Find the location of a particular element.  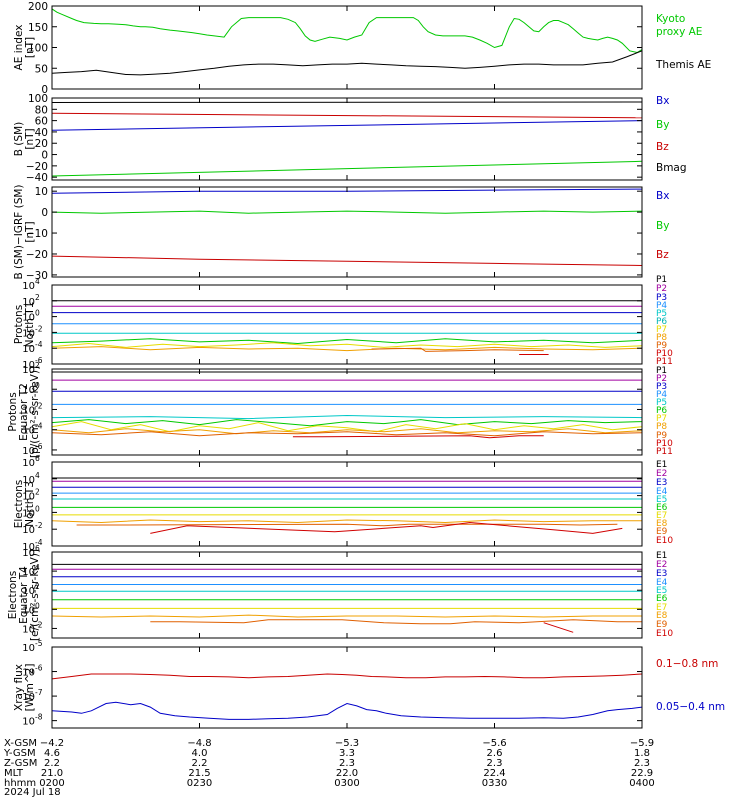

x-axis-tick-label: 0230 is located at coordinates (199, 783).